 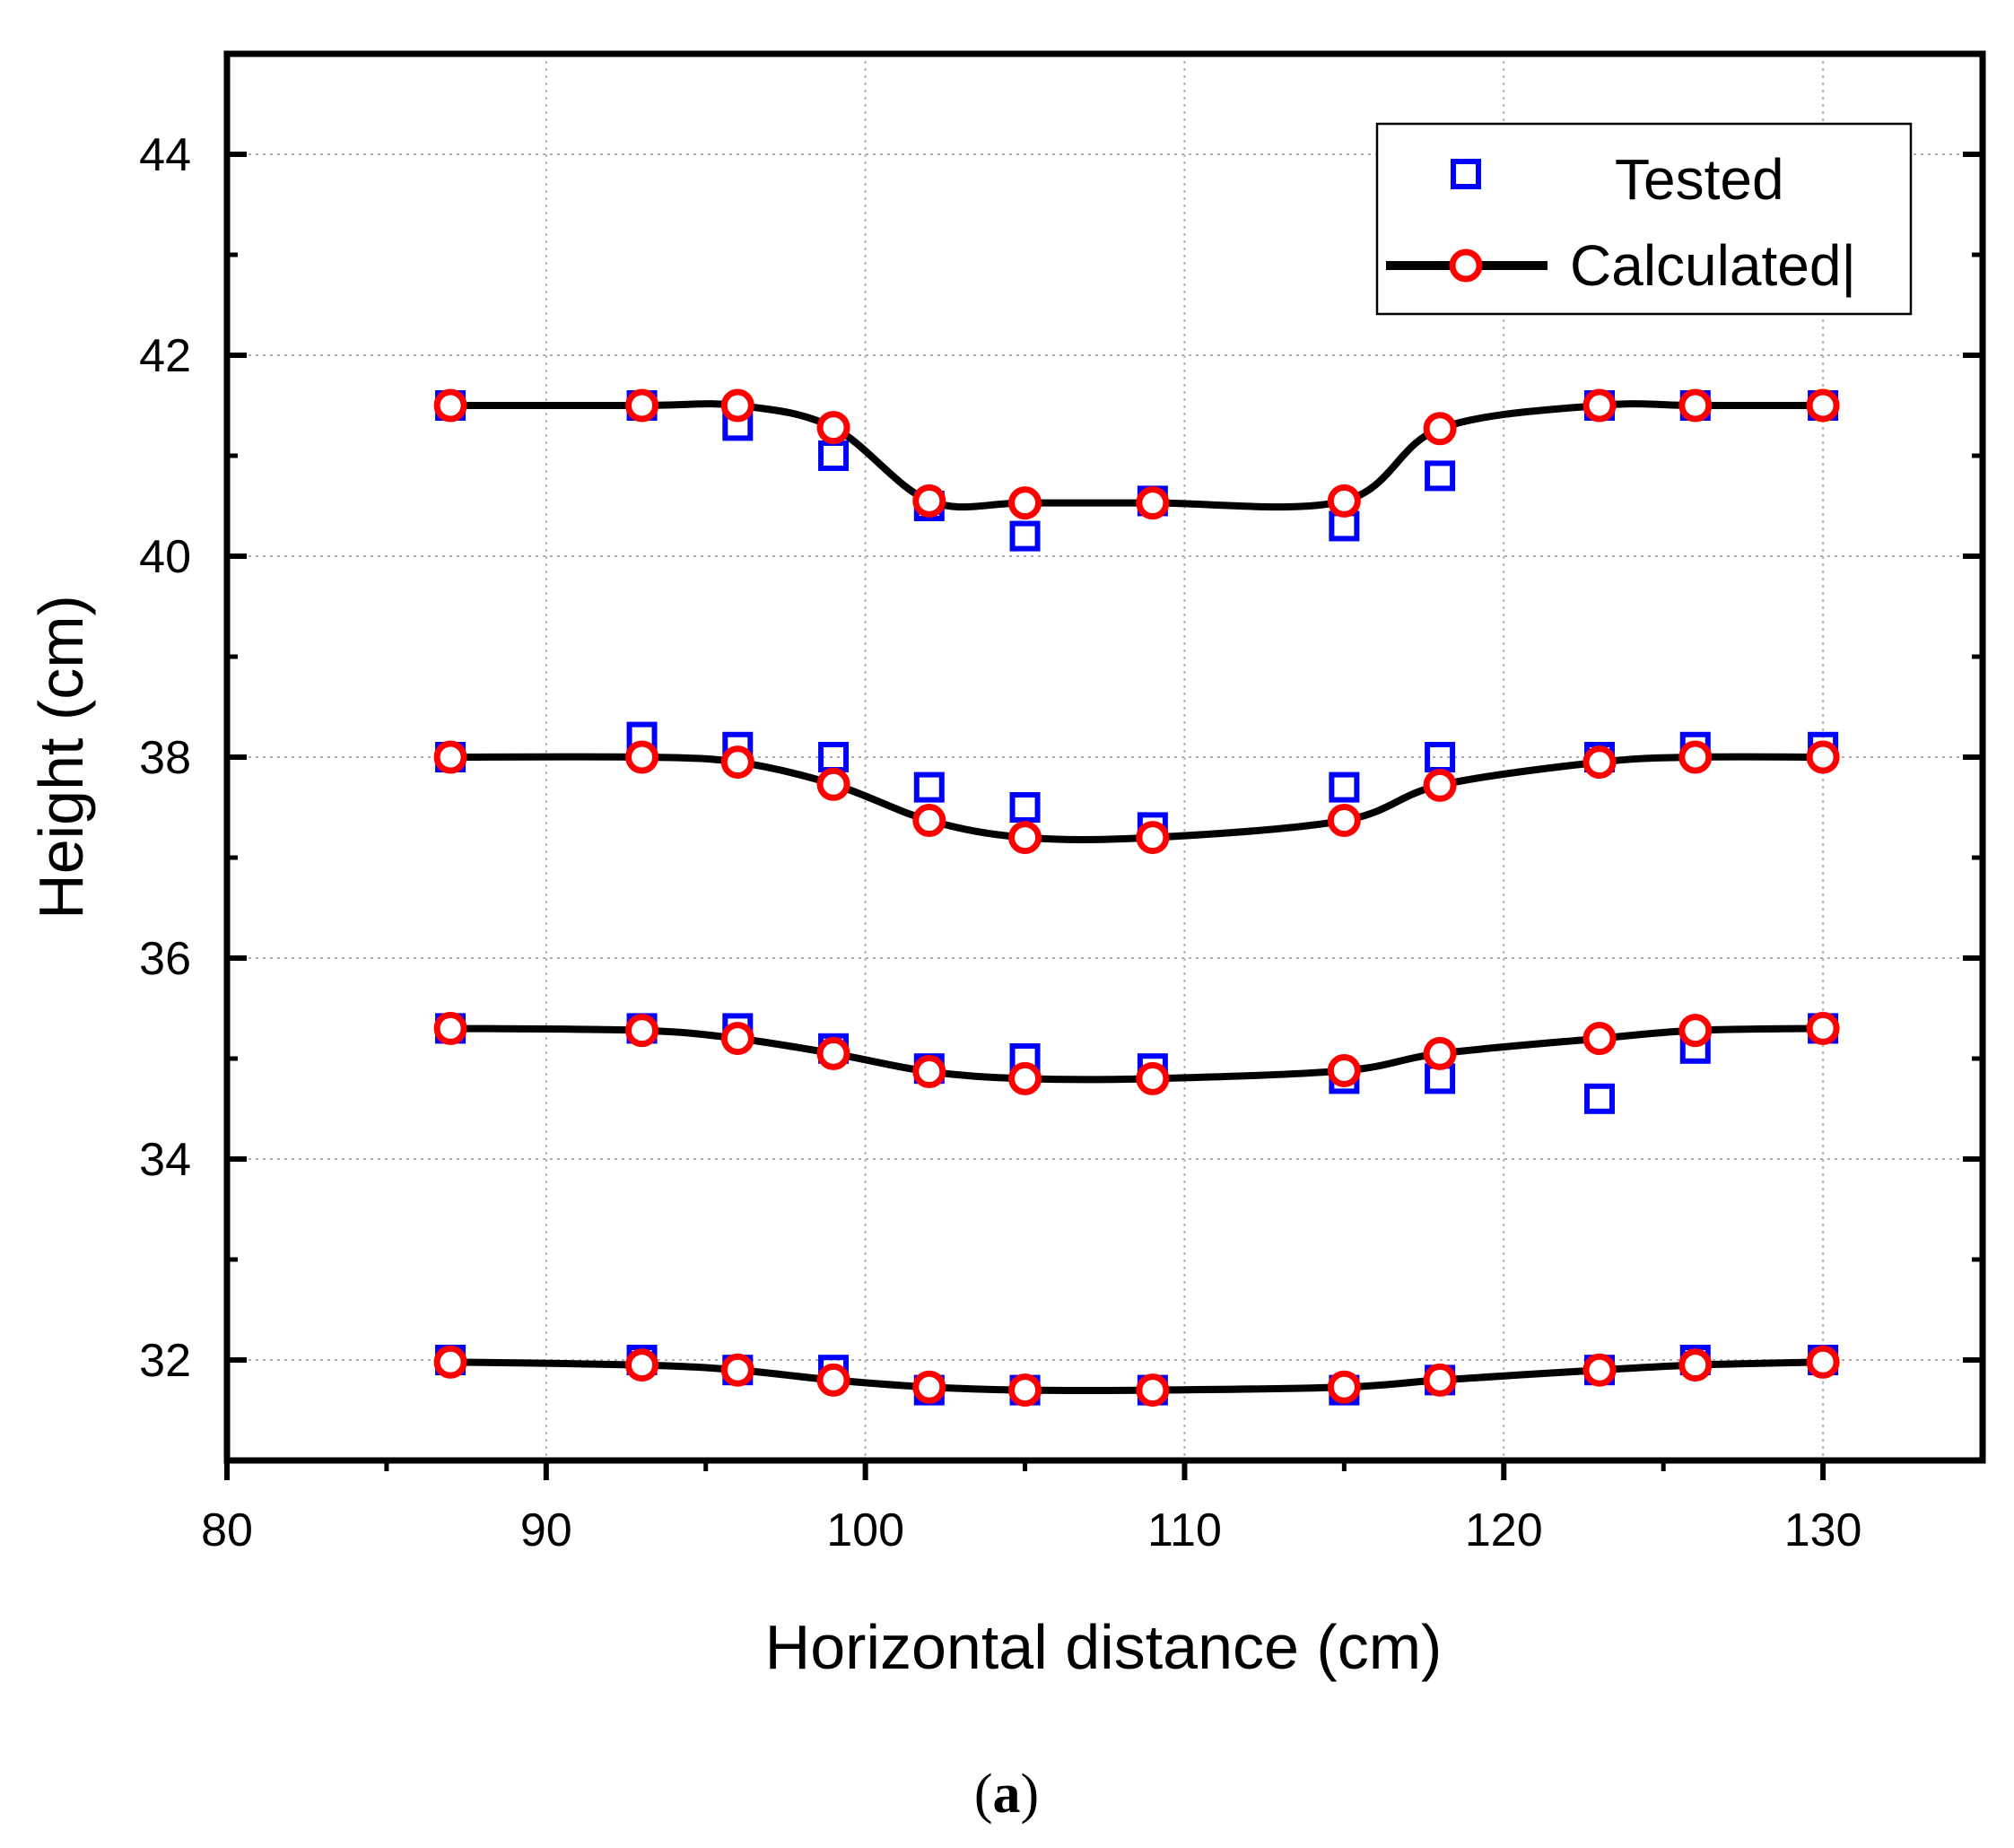 What do you see at coordinates (165, 758) in the screenshot?
I see `y-tick-label: 38` at bounding box center [165, 758].